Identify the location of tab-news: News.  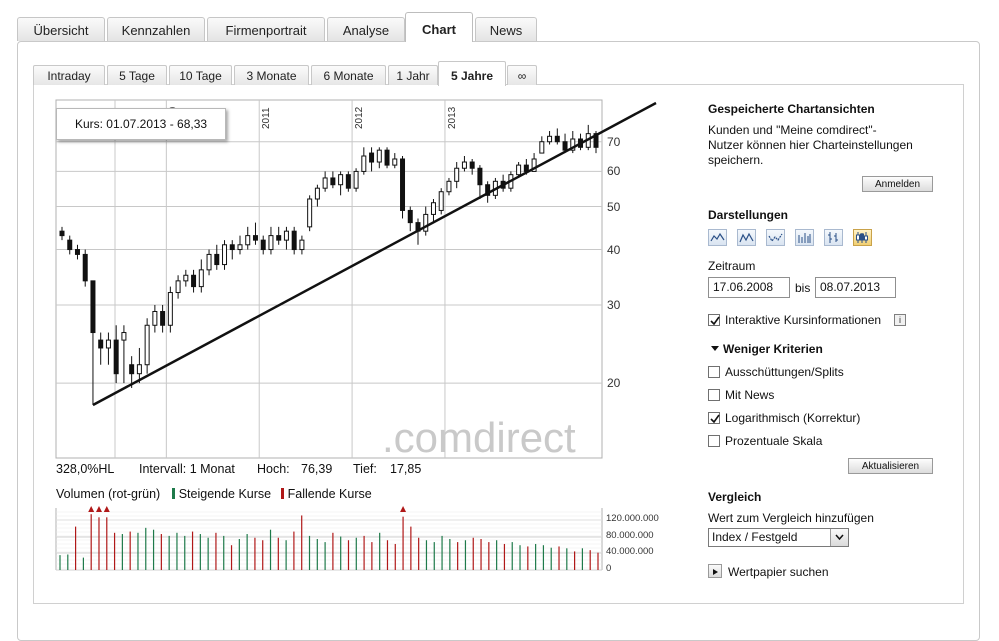
(506, 29).